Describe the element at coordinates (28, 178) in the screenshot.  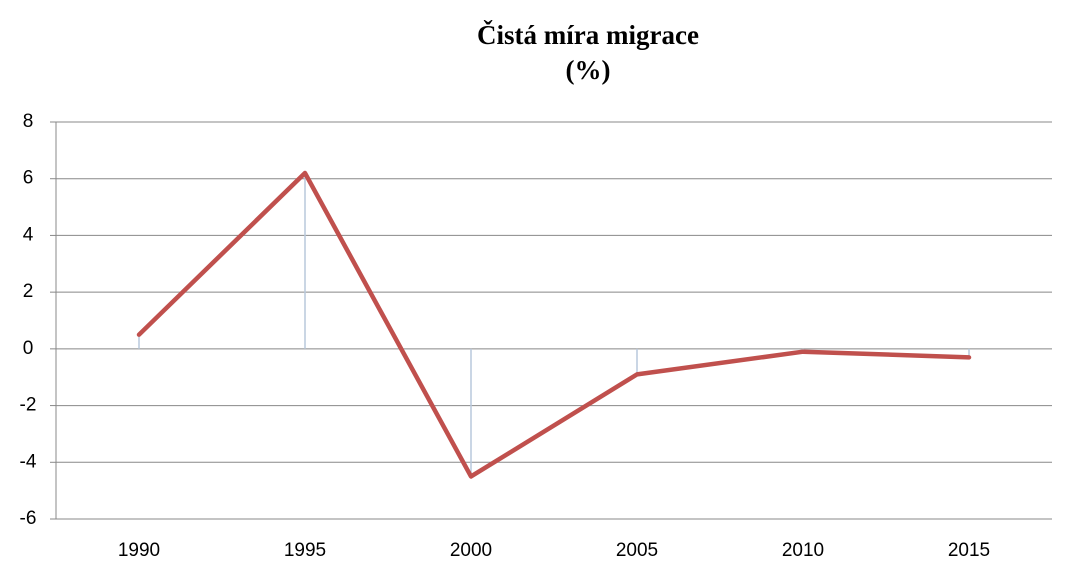
I see `y-tick-label: 6` at that location.